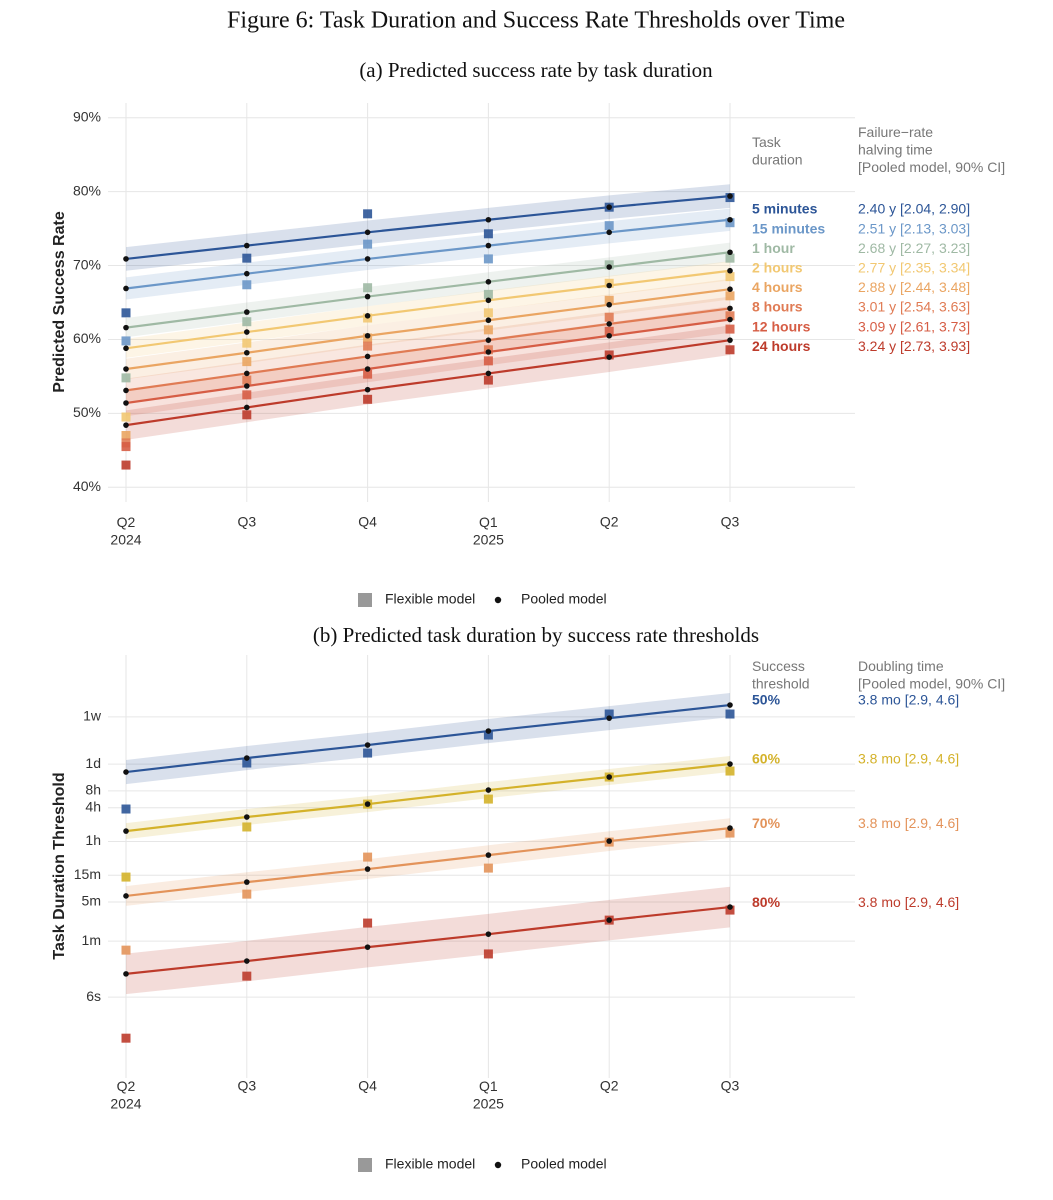 Image resolution: width=1053 pixels, height=1200 pixels. What do you see at coordinates (87, 874) in the screenshot?
I see `y-tick-label: 15m` at bounding box center [87, 874].